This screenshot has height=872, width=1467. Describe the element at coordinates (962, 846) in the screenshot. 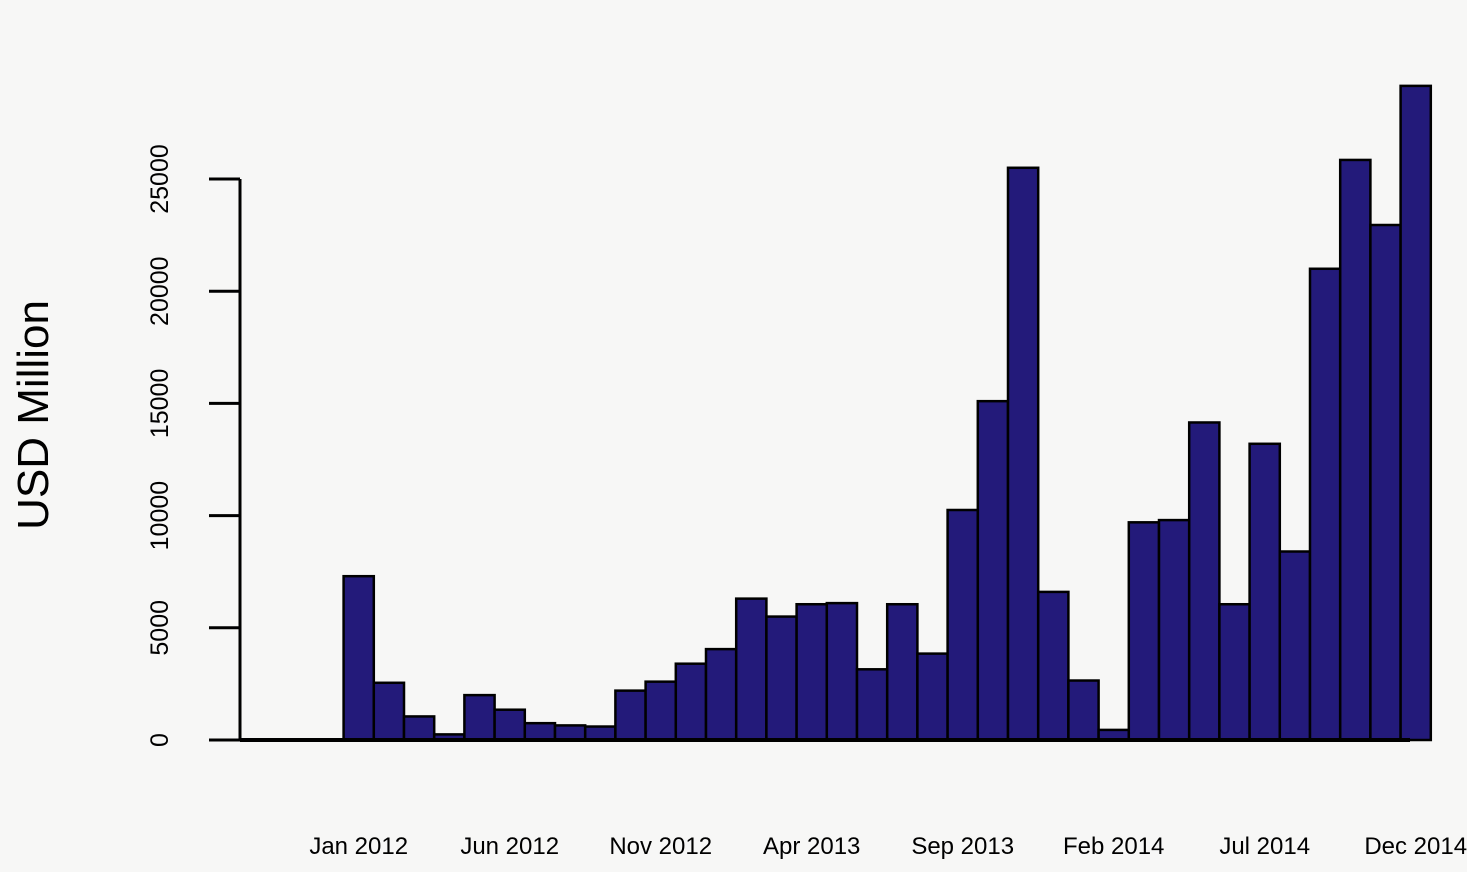

I see `x-tick-label: Sep 2013` at that location.